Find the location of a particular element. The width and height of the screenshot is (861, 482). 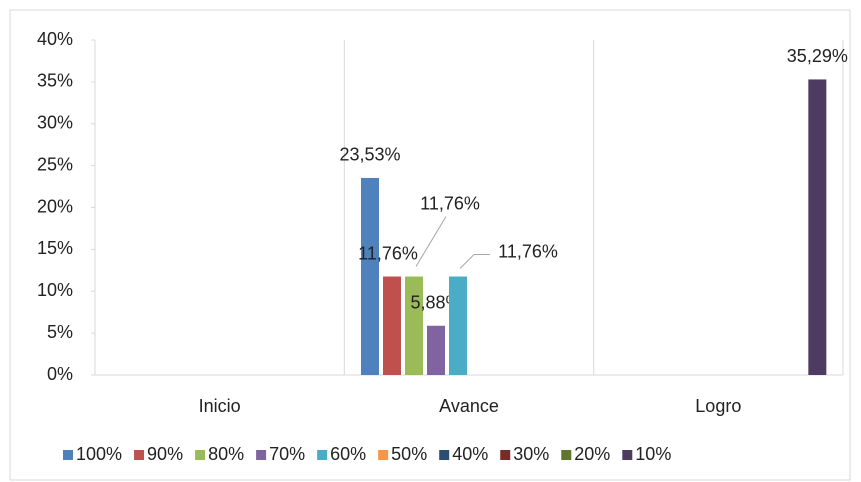

y-tick-label: 20% is located at coordinates (55, 206).